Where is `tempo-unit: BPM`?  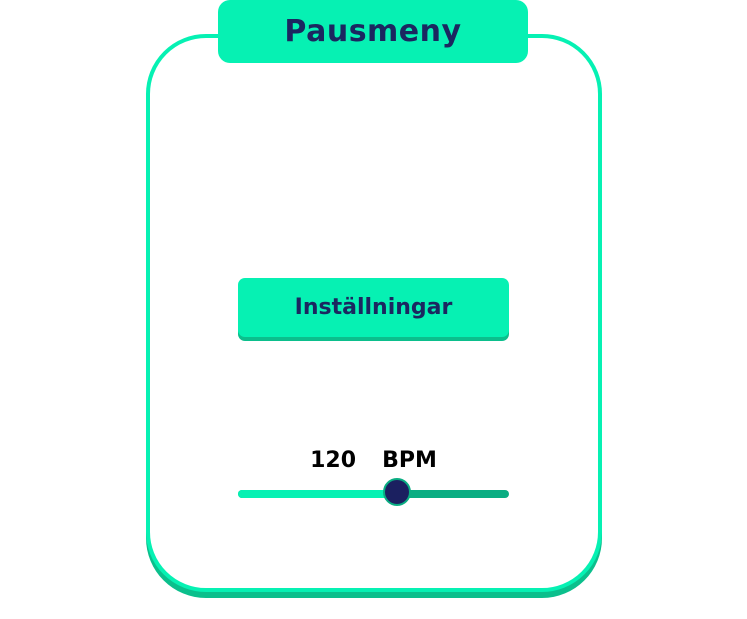 tempo-unit: BPM is located at coordinates (409, 460).